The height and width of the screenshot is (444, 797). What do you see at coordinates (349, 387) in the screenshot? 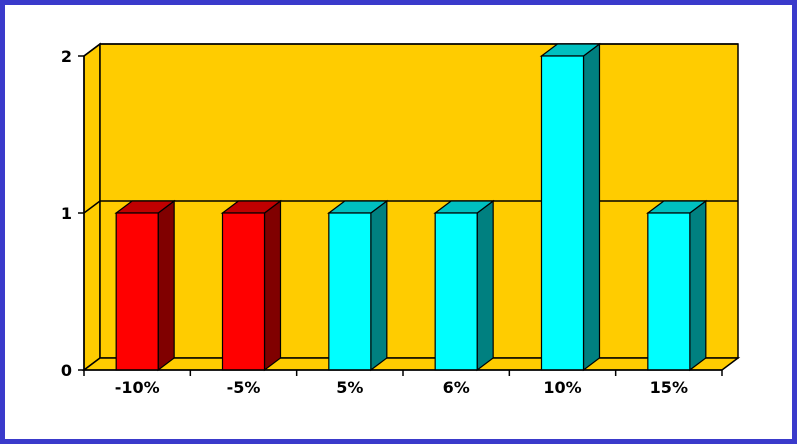
I see `x-tick-label: 5%` at bounding box center [349, 387].